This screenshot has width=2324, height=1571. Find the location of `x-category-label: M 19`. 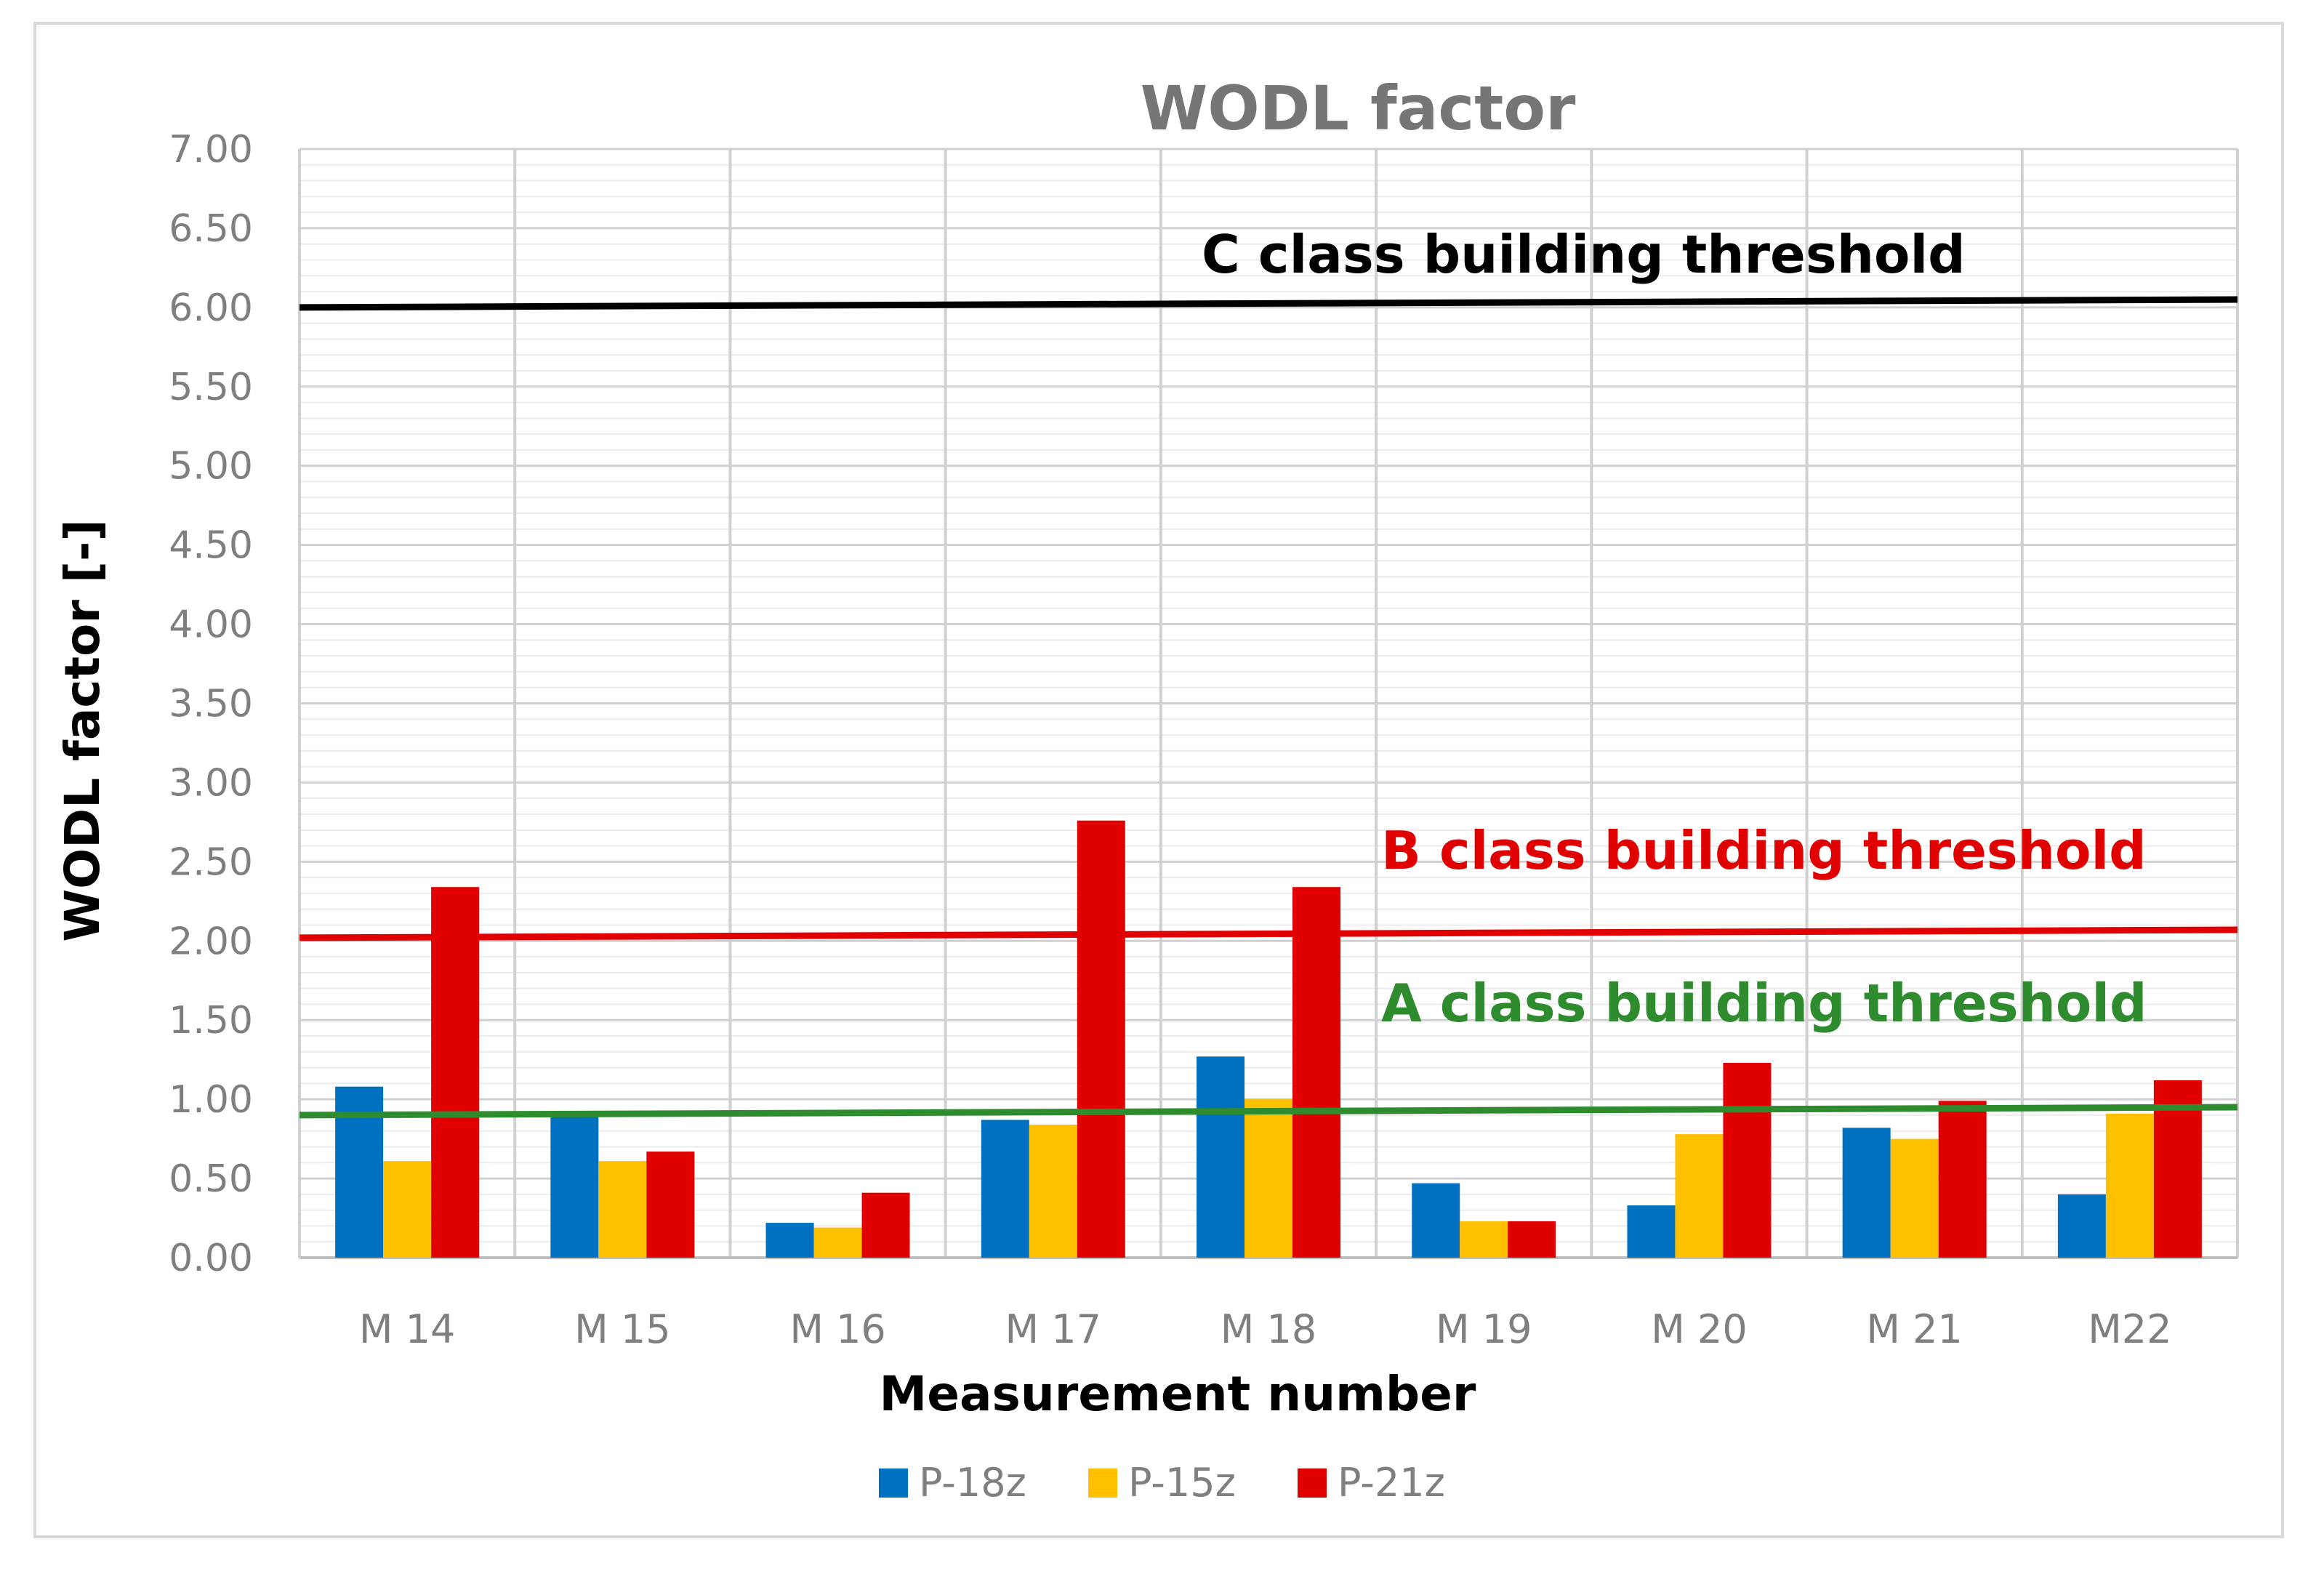

x-category-label: M 19 is located at coordinates (1484, 1329).